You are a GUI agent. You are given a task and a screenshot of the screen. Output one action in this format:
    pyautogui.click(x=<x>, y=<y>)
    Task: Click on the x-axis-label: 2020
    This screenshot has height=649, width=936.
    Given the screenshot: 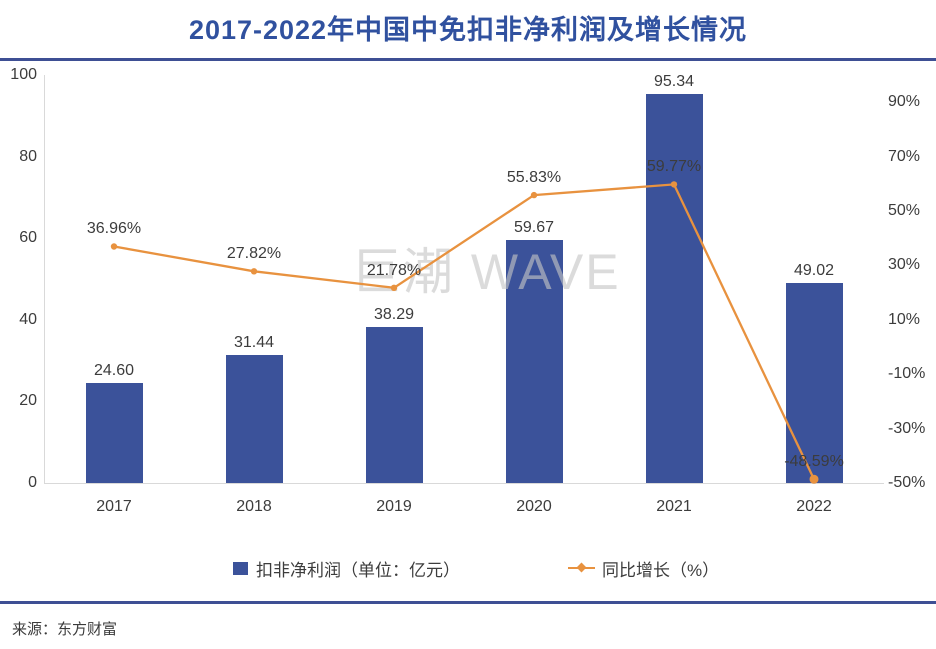 What is the action you would take?
    pyautogui.click(x=534, y=506)
    